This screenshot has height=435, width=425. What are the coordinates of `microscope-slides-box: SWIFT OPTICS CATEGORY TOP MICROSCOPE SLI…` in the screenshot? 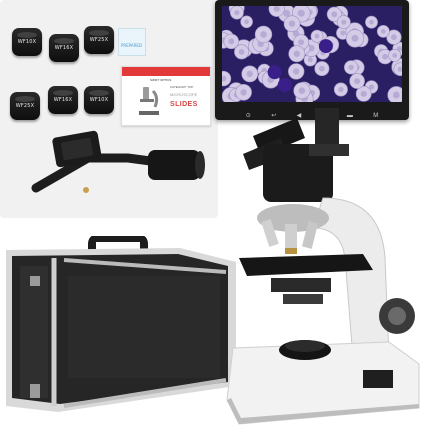 It's located at (166, 96).